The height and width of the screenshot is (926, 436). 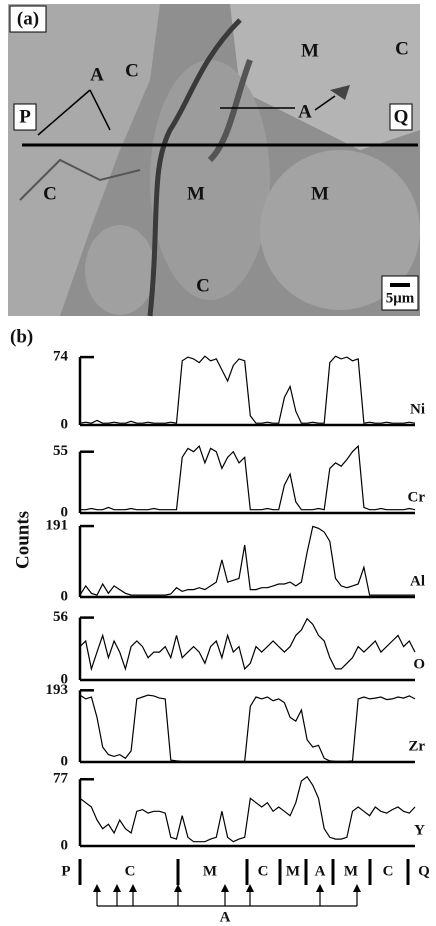 What do you see at coordinates (419, 830) in the screenshot?
I see `series-label: Y` at bounding box center [419, 830].